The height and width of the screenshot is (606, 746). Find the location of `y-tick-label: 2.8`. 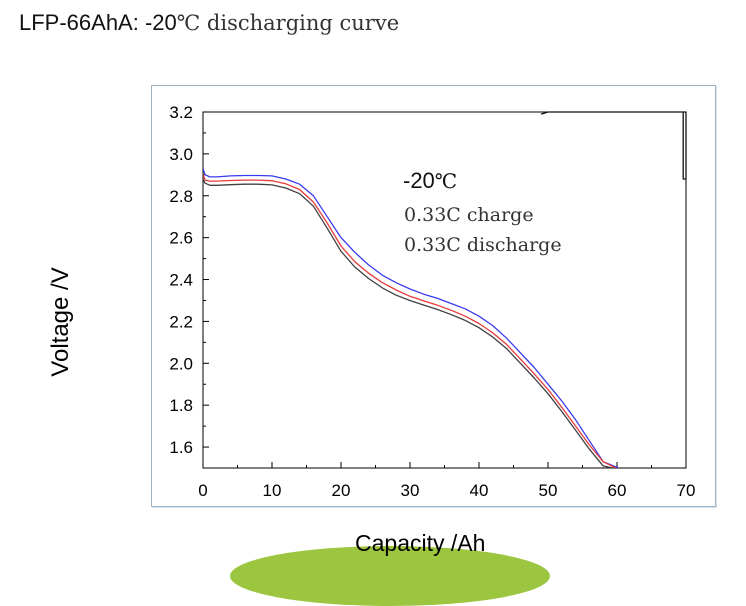

y-tick-label: 2.8 is located at coordinates (181, 196).